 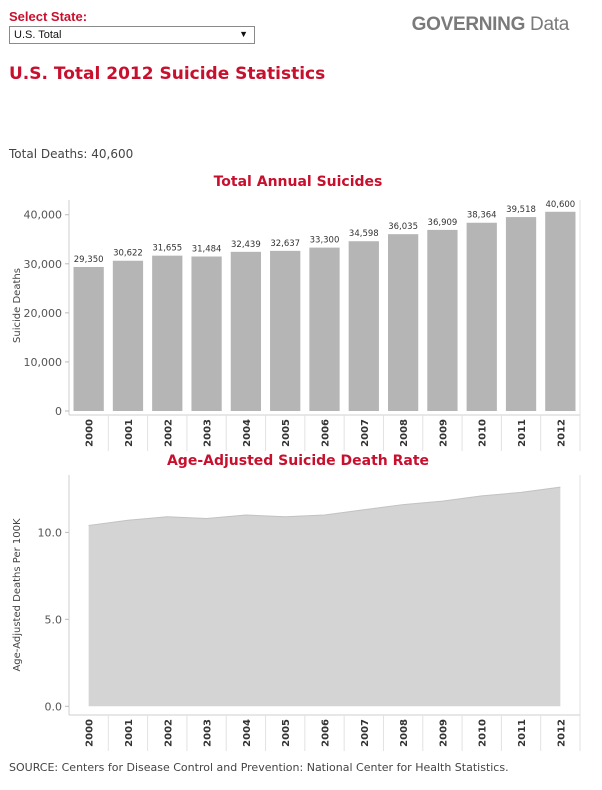 I want to click on bar-data-label: 30,622, so click(x=128, y=254).